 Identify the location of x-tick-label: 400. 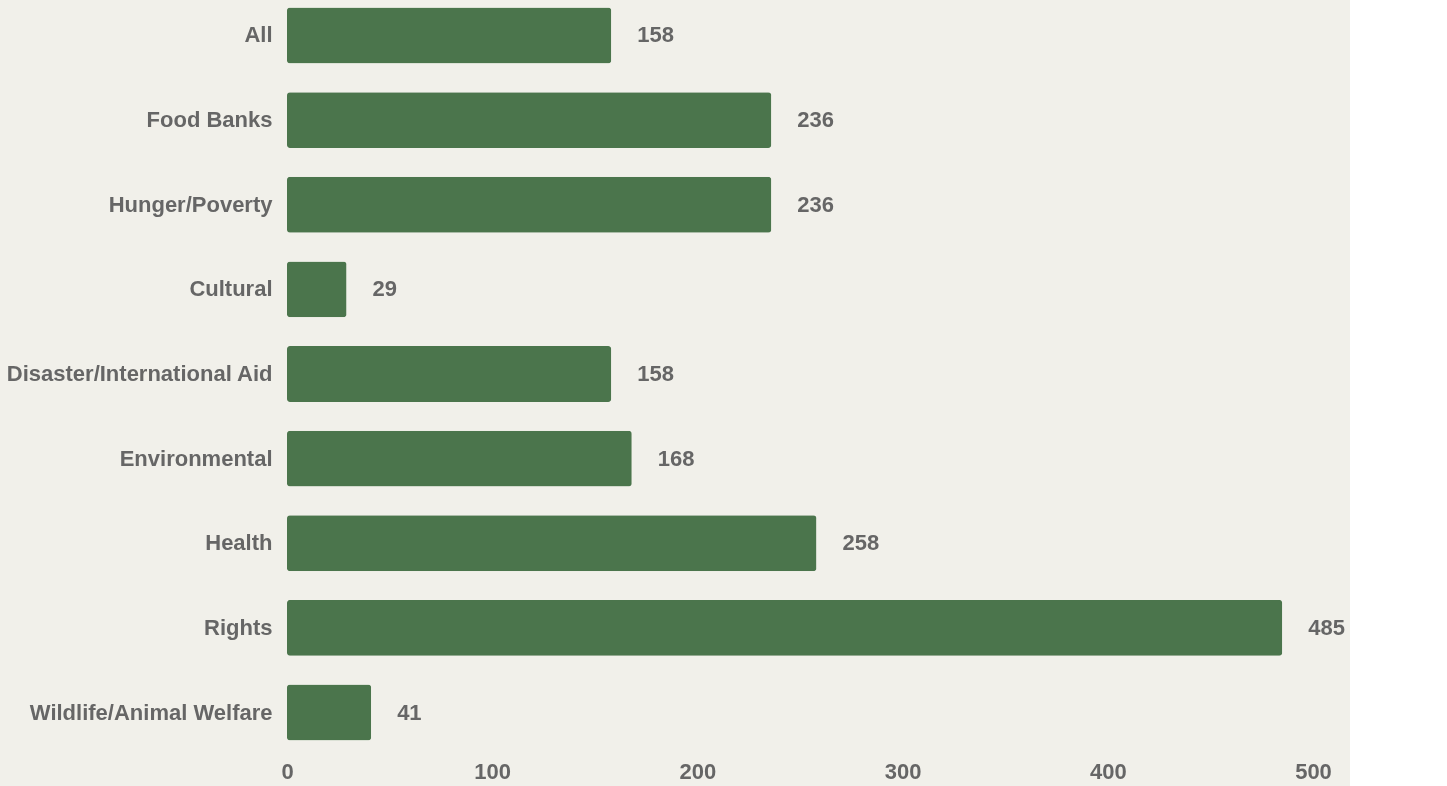
(1108, 771).